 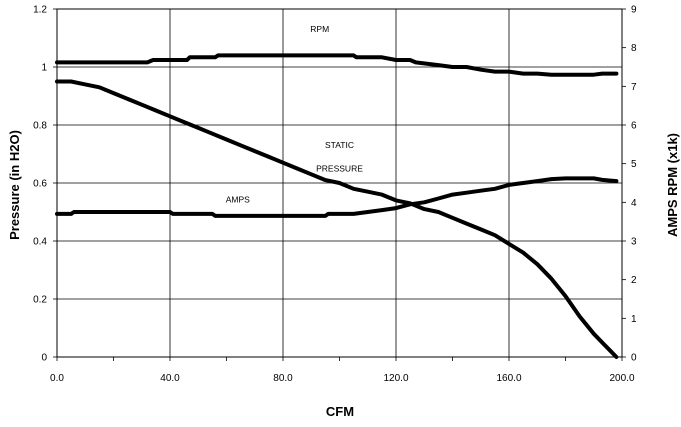 I want to click on y-tick-label: 0.4, so click(x=40, y=242).